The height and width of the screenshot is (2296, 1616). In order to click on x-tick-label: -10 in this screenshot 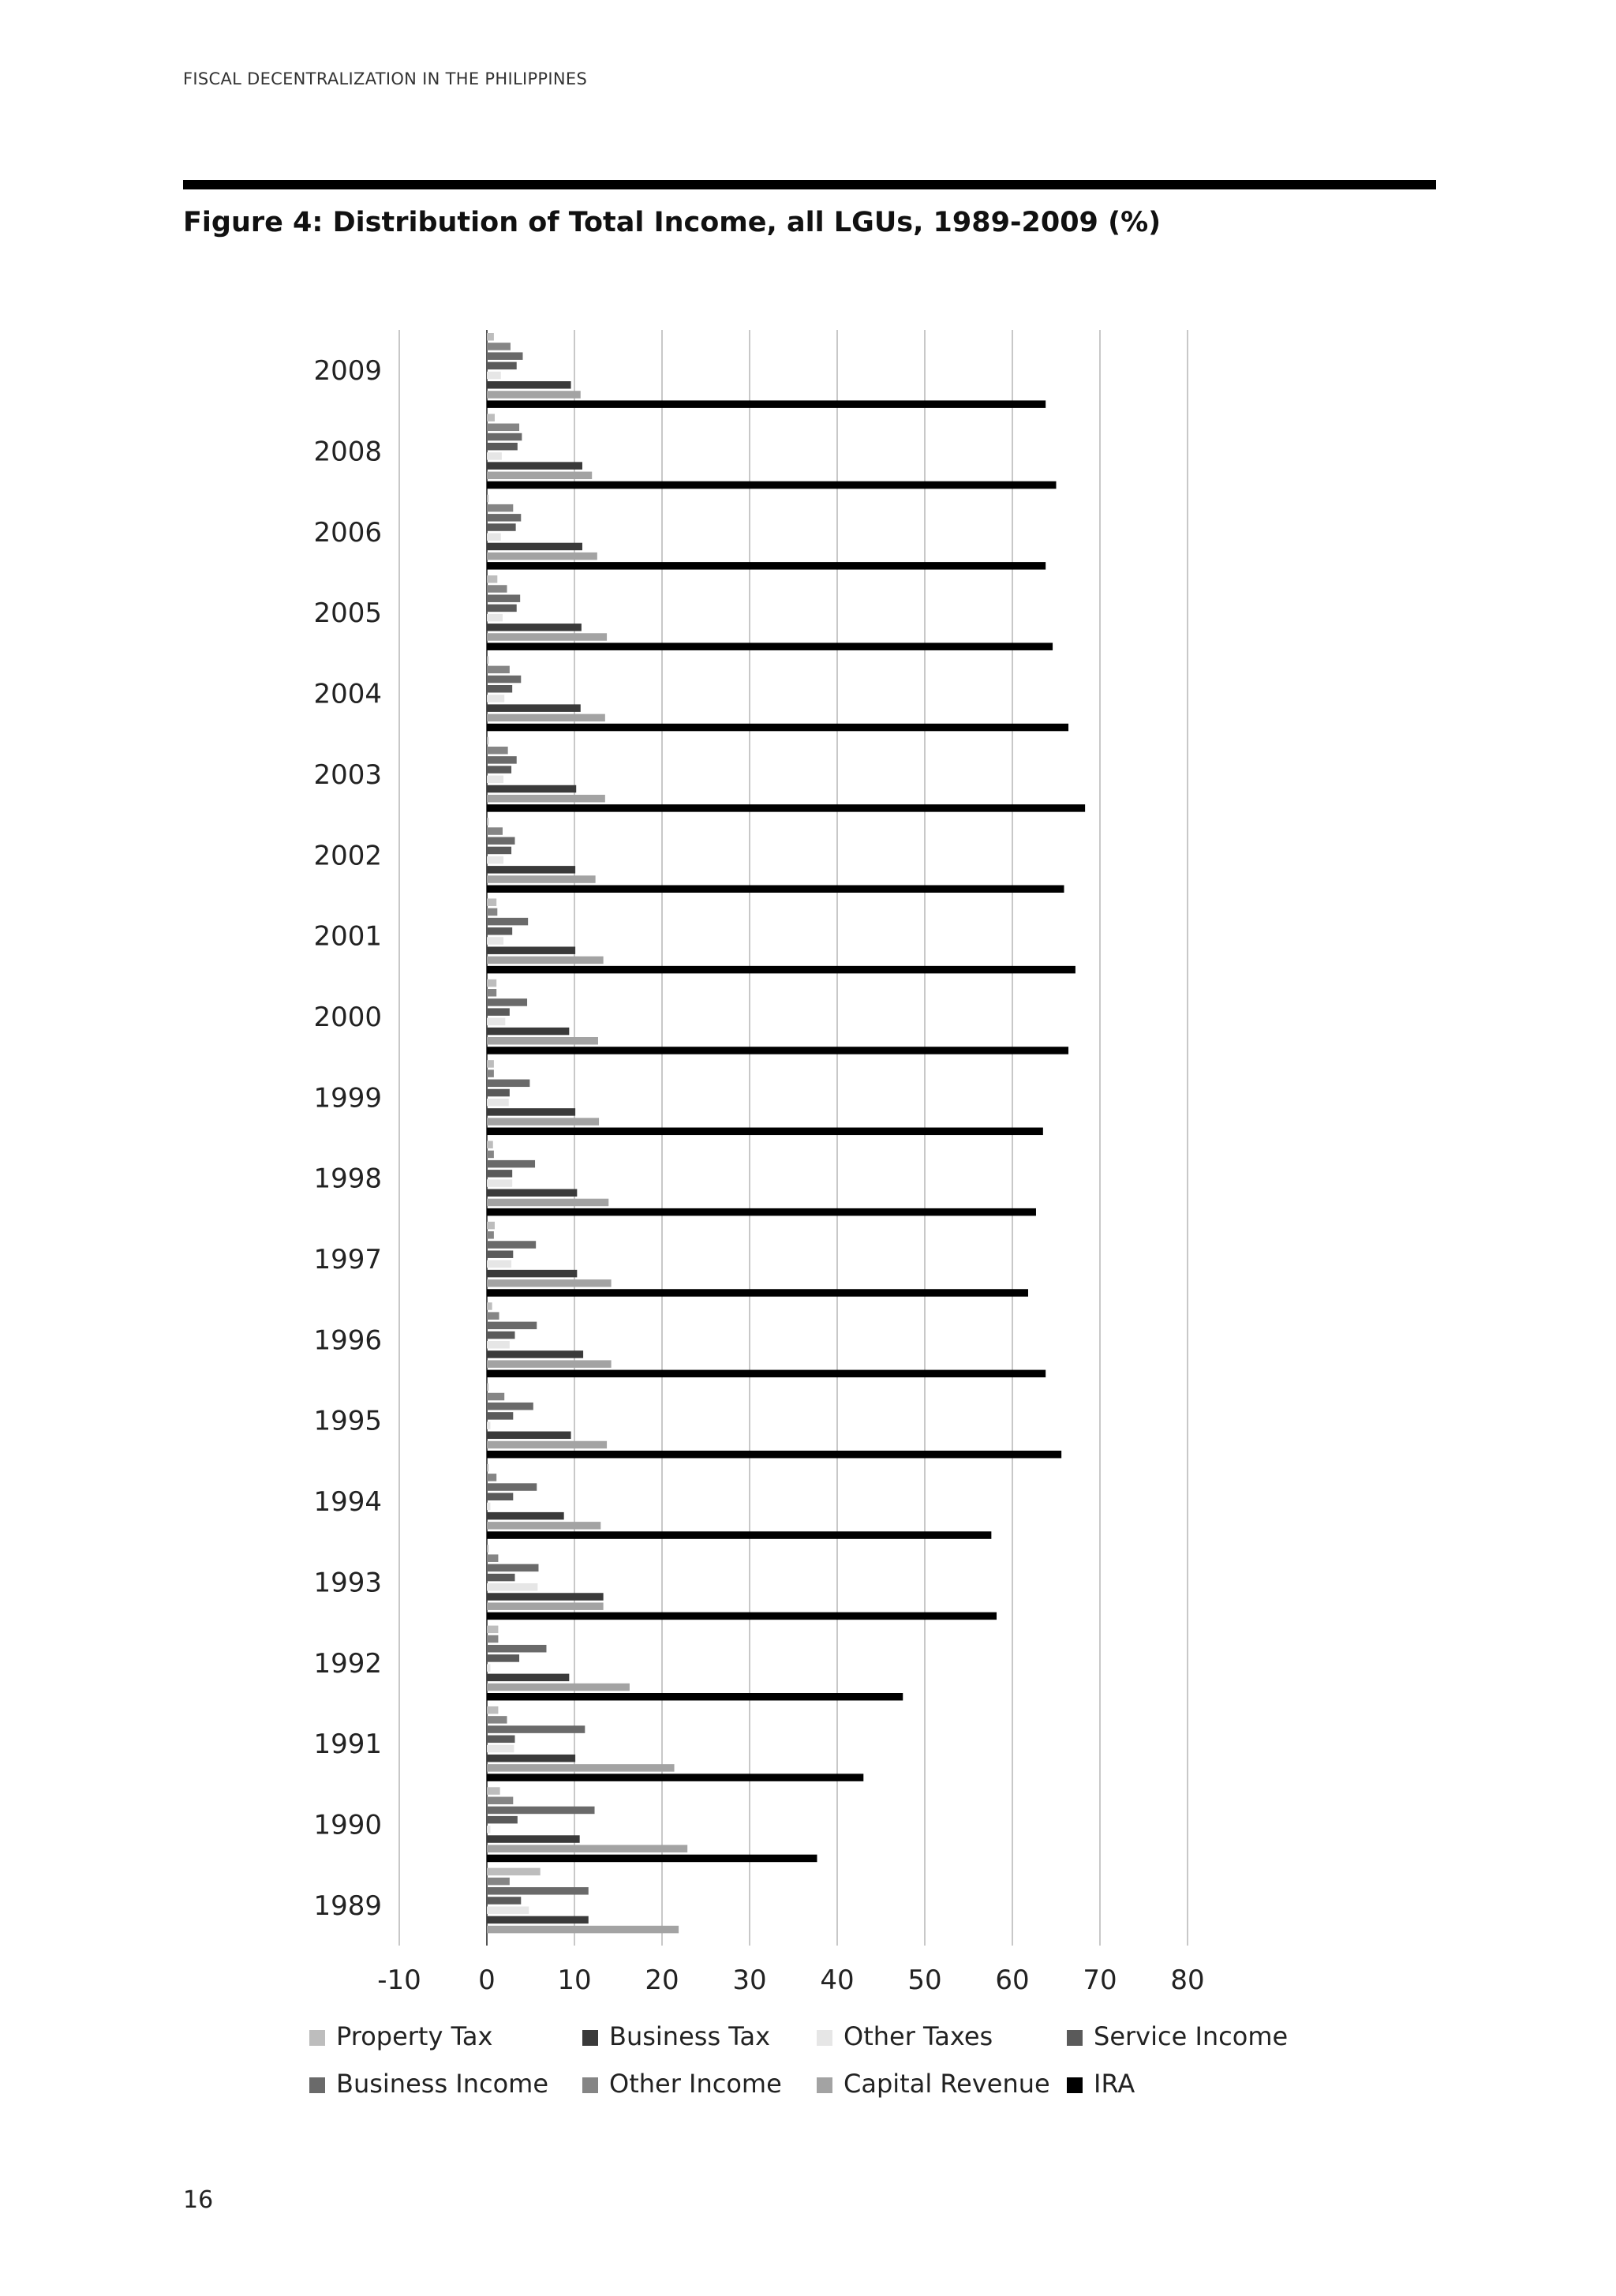, I will do `click(399, 1980)`.